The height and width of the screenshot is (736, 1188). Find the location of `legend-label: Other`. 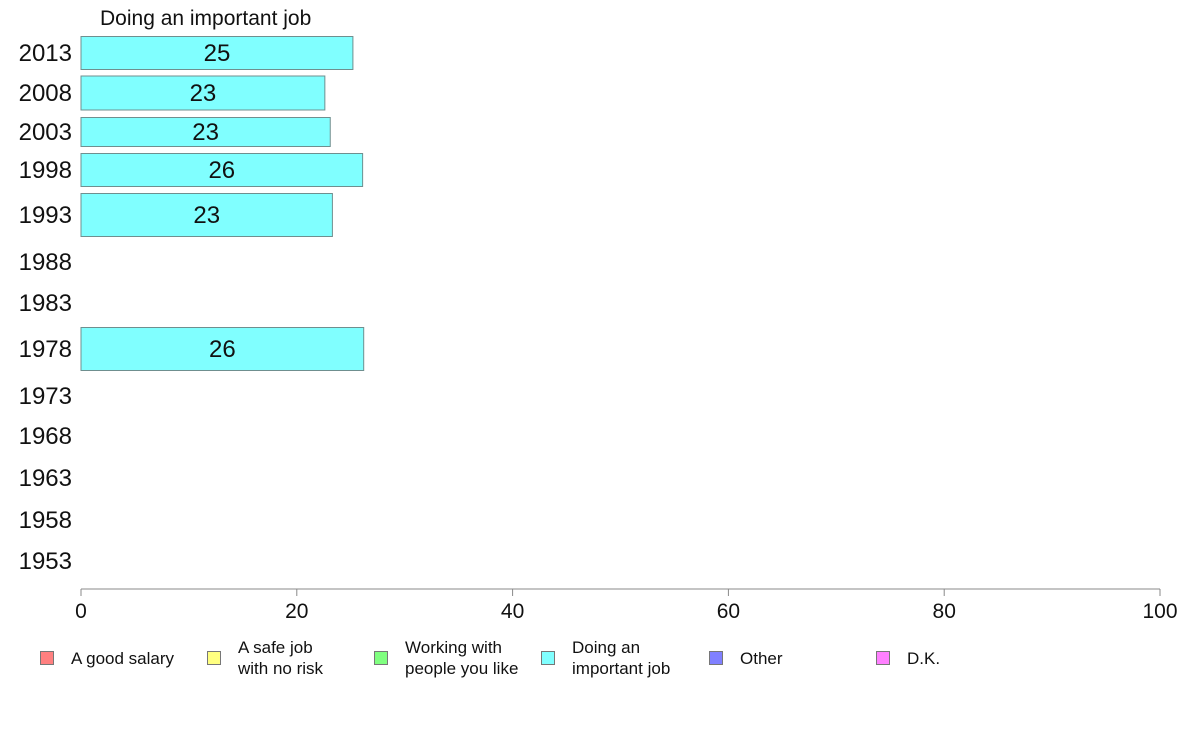

legend-label: Other is located at coordinates (761, 658).